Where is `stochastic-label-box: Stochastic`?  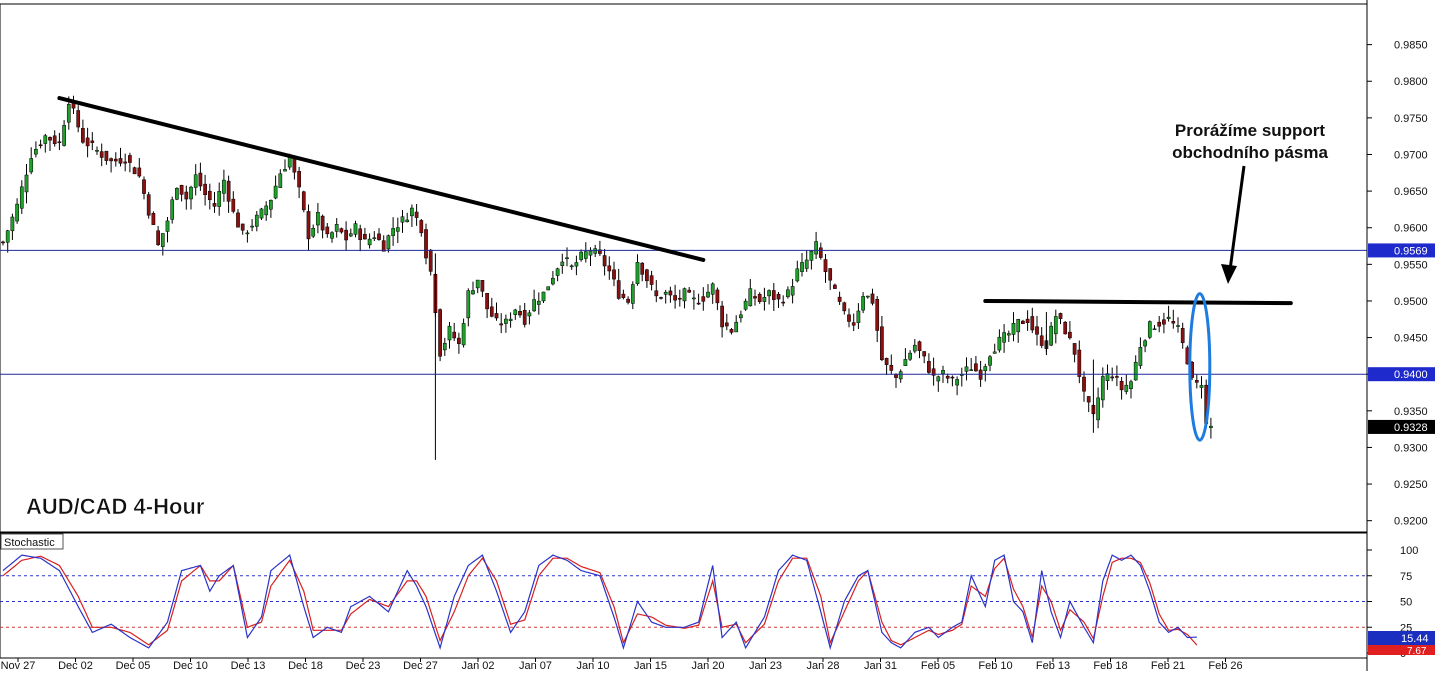
stochastic-label-box: Stochastic is located at coordinates (32, 541).